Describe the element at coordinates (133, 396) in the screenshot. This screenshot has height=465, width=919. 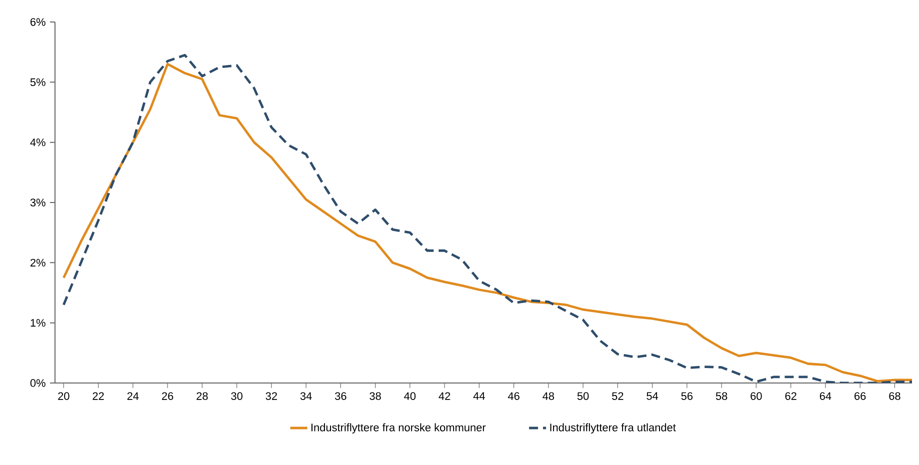
I see `x-tick-label: 24` at that location.